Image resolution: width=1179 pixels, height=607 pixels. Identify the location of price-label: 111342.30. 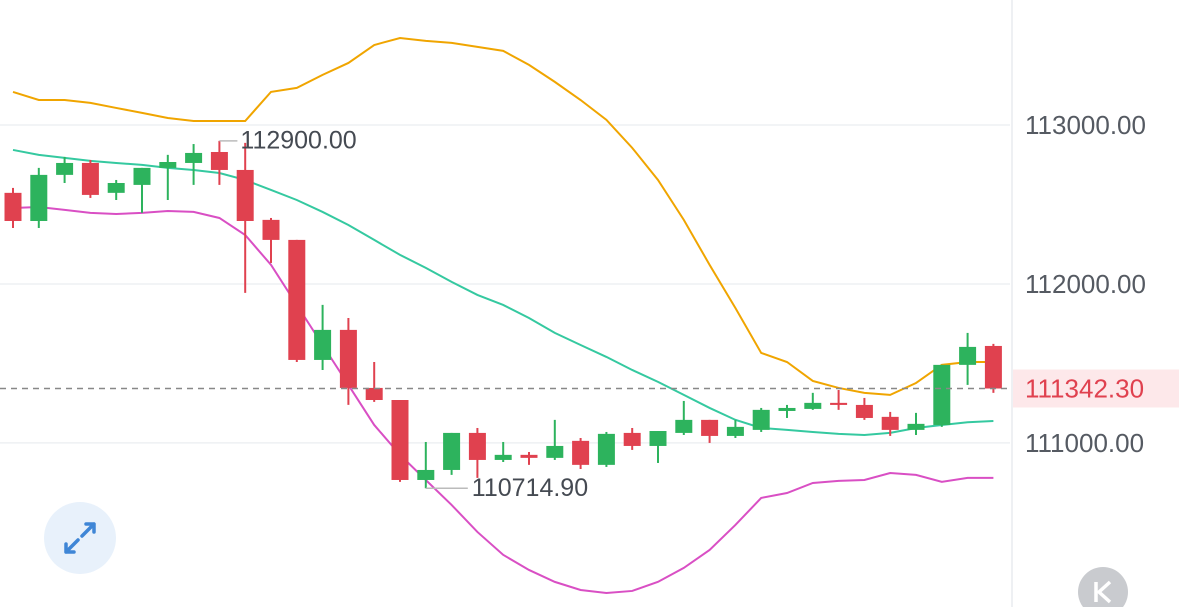
(1084, 388).